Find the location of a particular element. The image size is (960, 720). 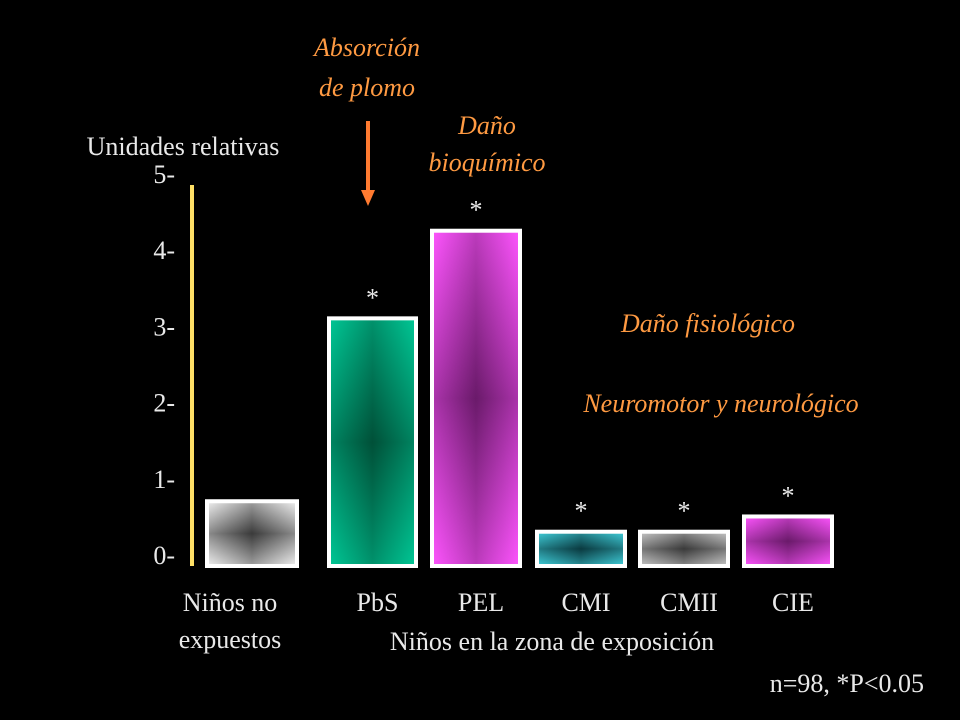

significance-star-3: * is located at coordinates (581, 511).